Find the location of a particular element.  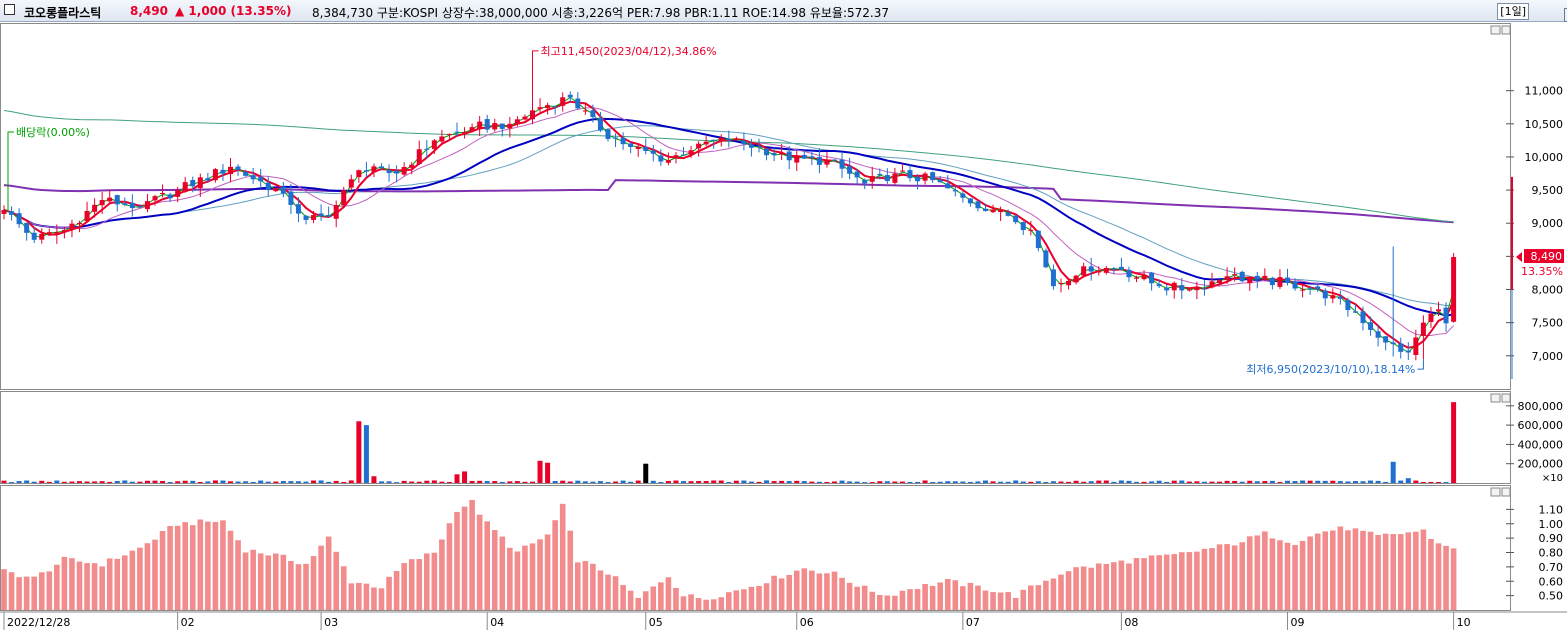

pane-close-icon is located at coordinates (1506, 398).